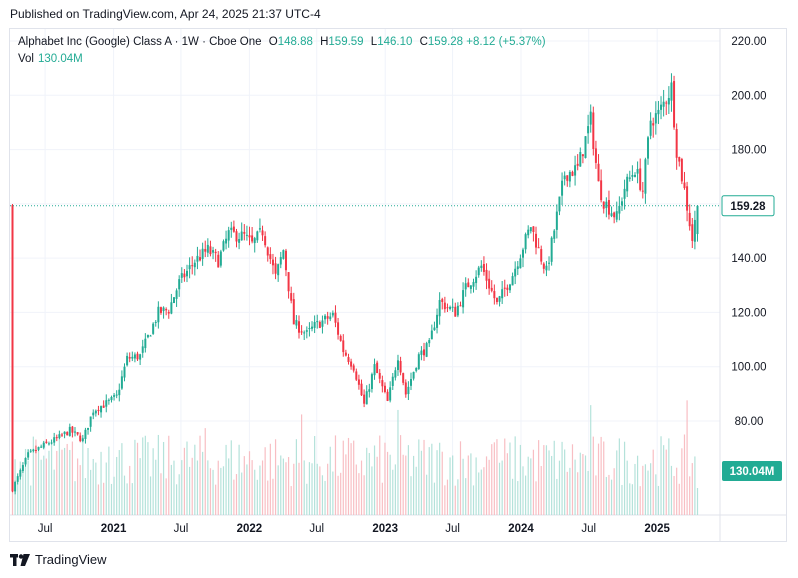  Describe the element at coordinates (748, 313) in the screenshot. I see `price-tick-label: 120.00` at that location.